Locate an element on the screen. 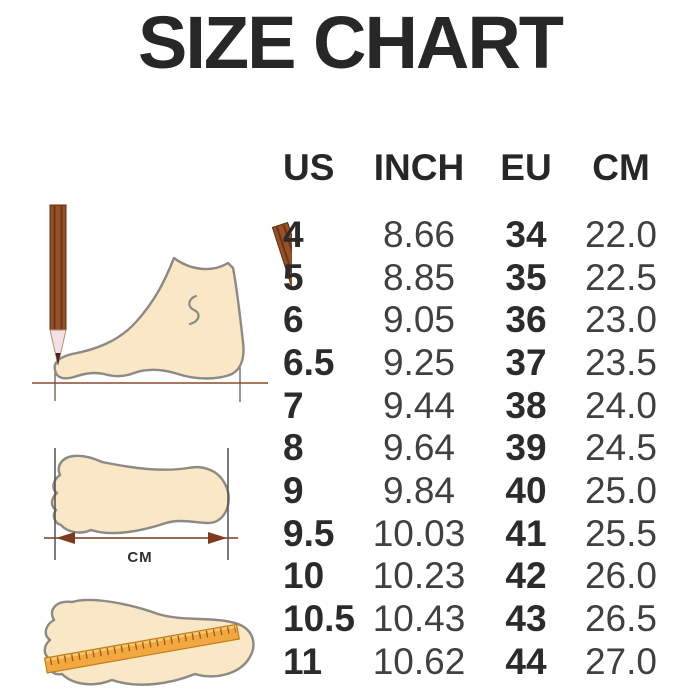  cell-us: 8 is located at coordinates (293, 448).